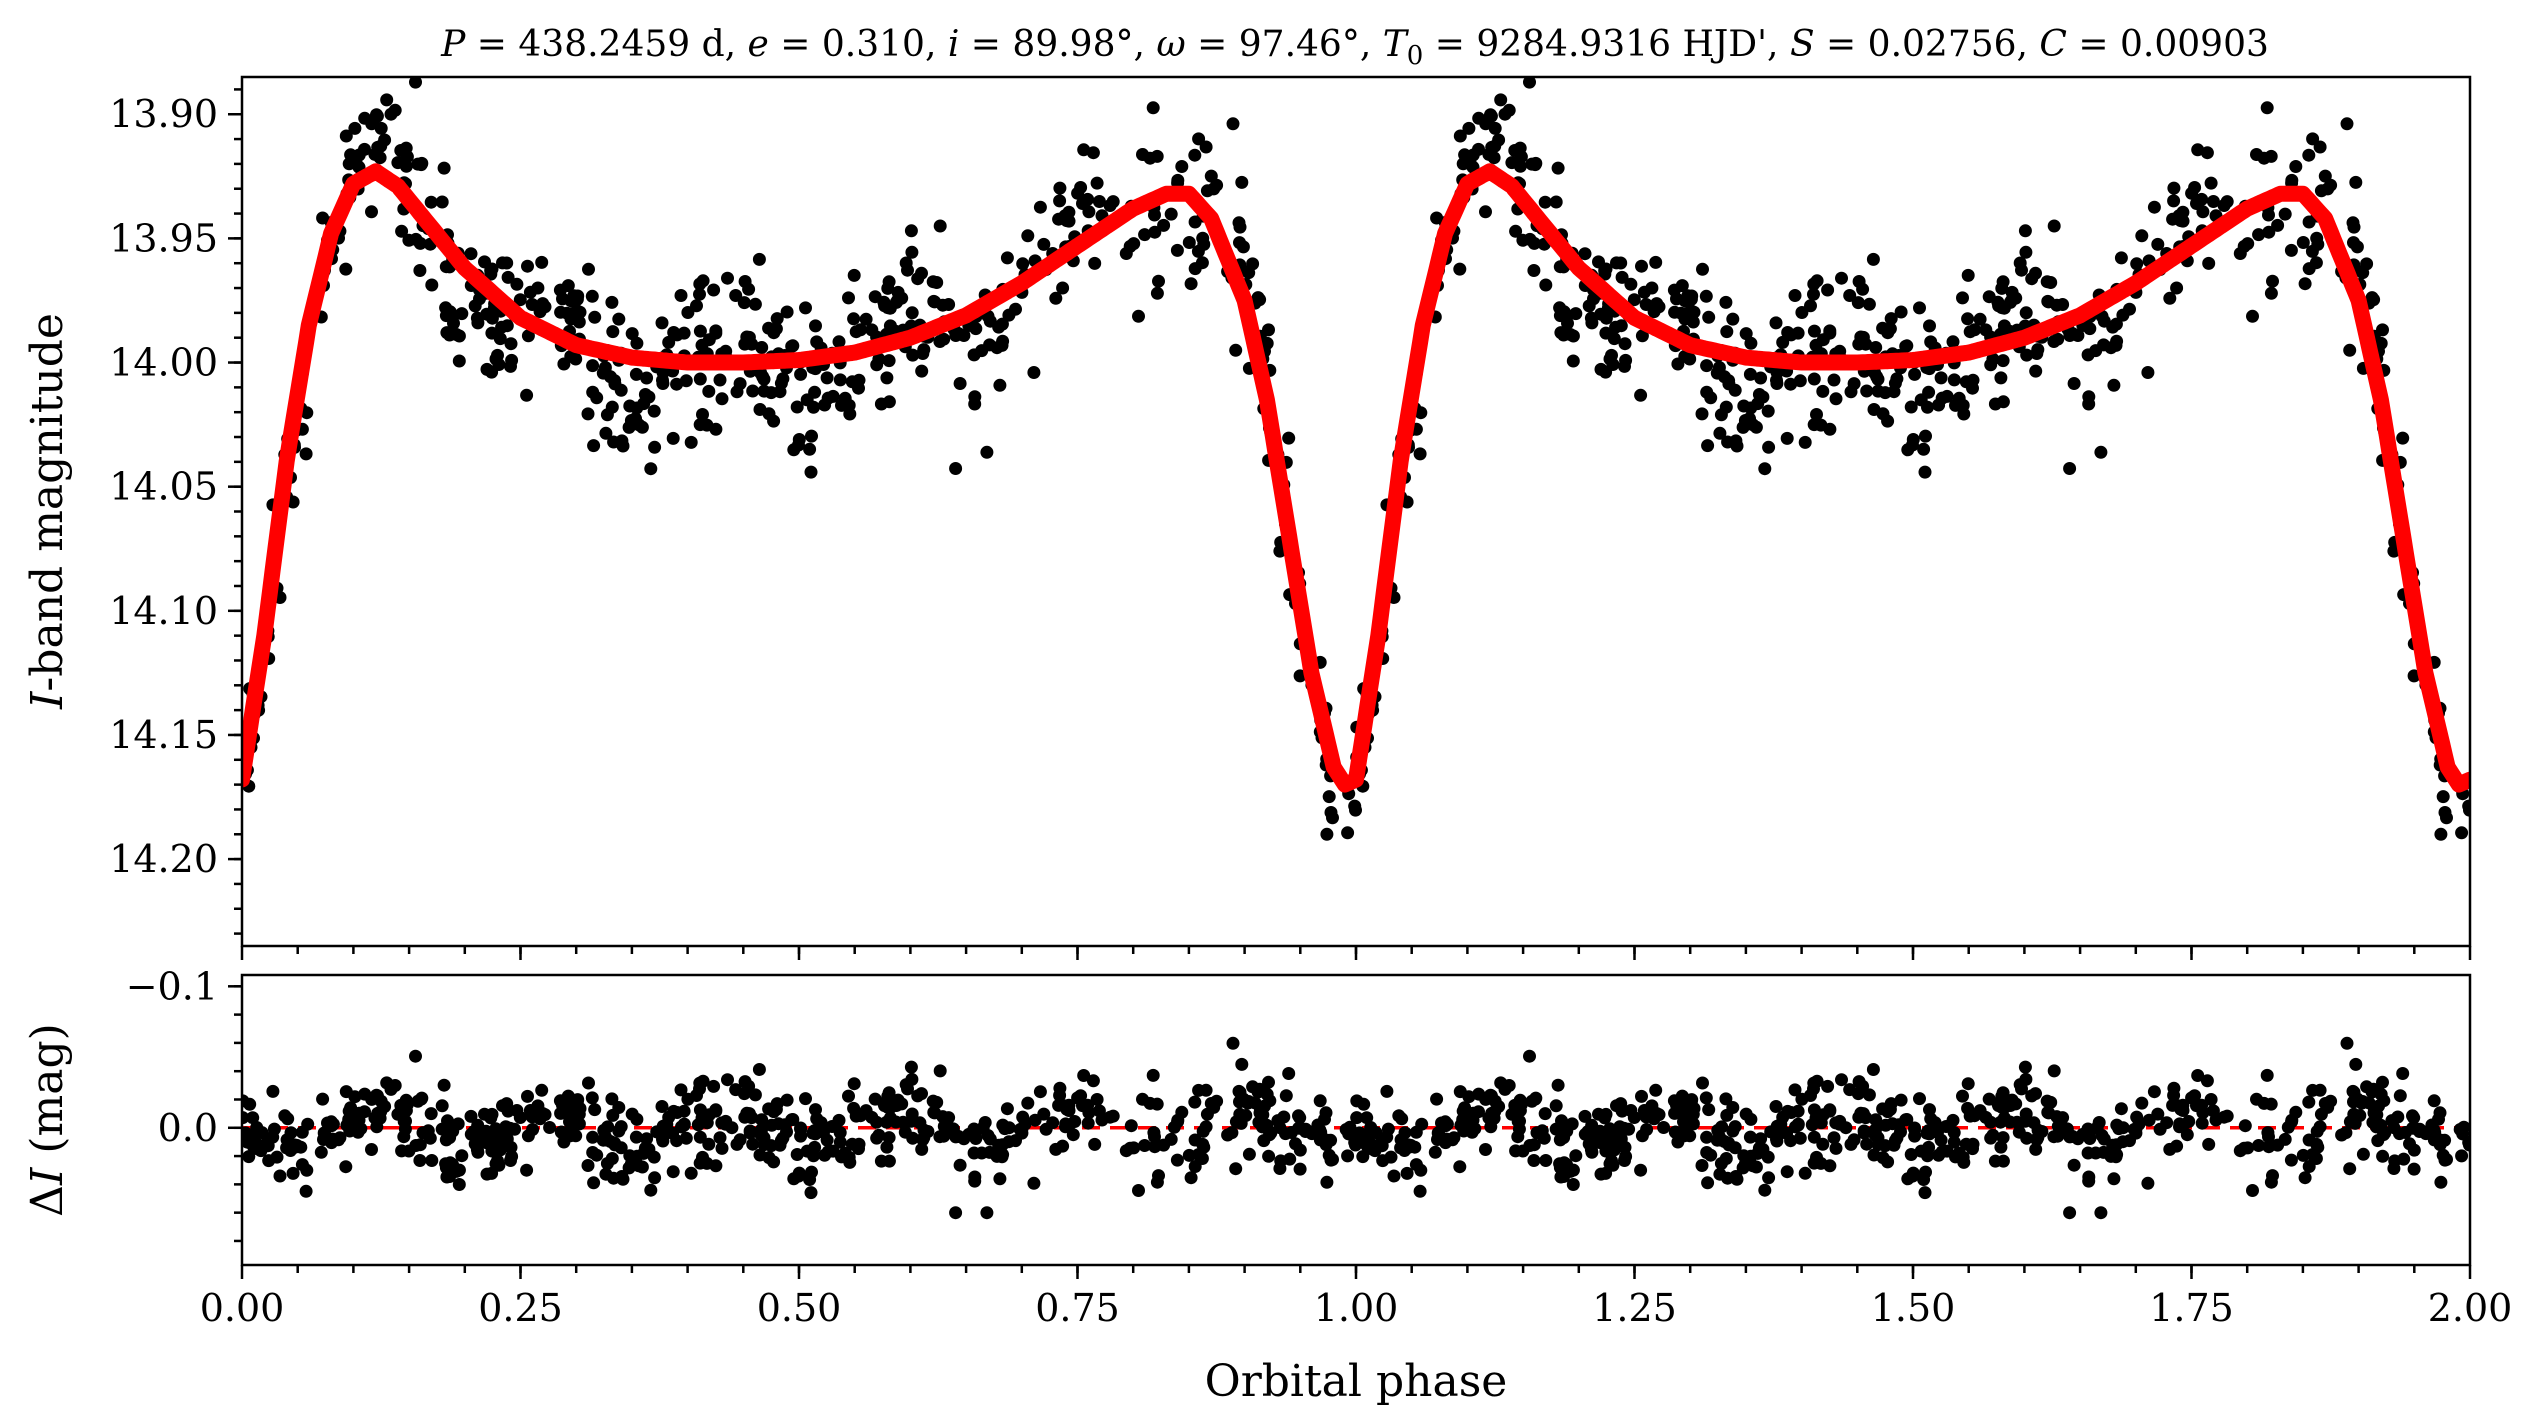  Describe the element at coordinates (2470, 1308) in the screenshot. I see `x-tick-label: 2.00` at that location.